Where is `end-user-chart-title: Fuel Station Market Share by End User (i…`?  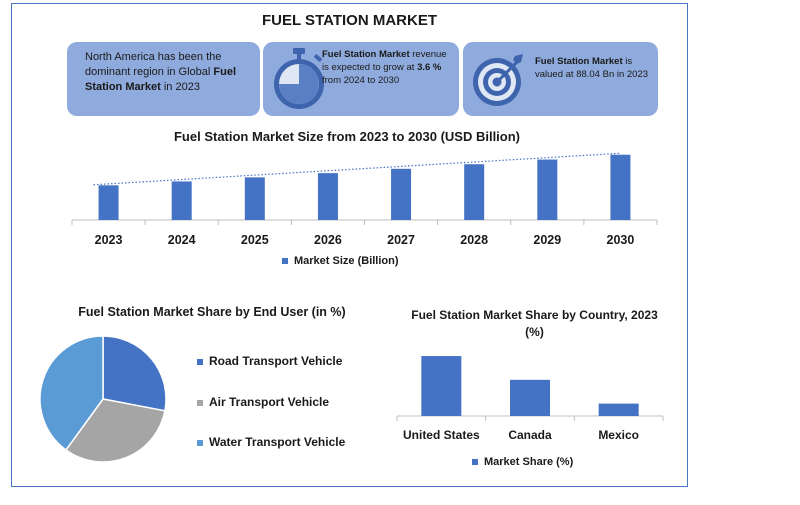 end-user-chart-title: Fuel Station Market Share by End User (i… is located at coordinates (212, 312).